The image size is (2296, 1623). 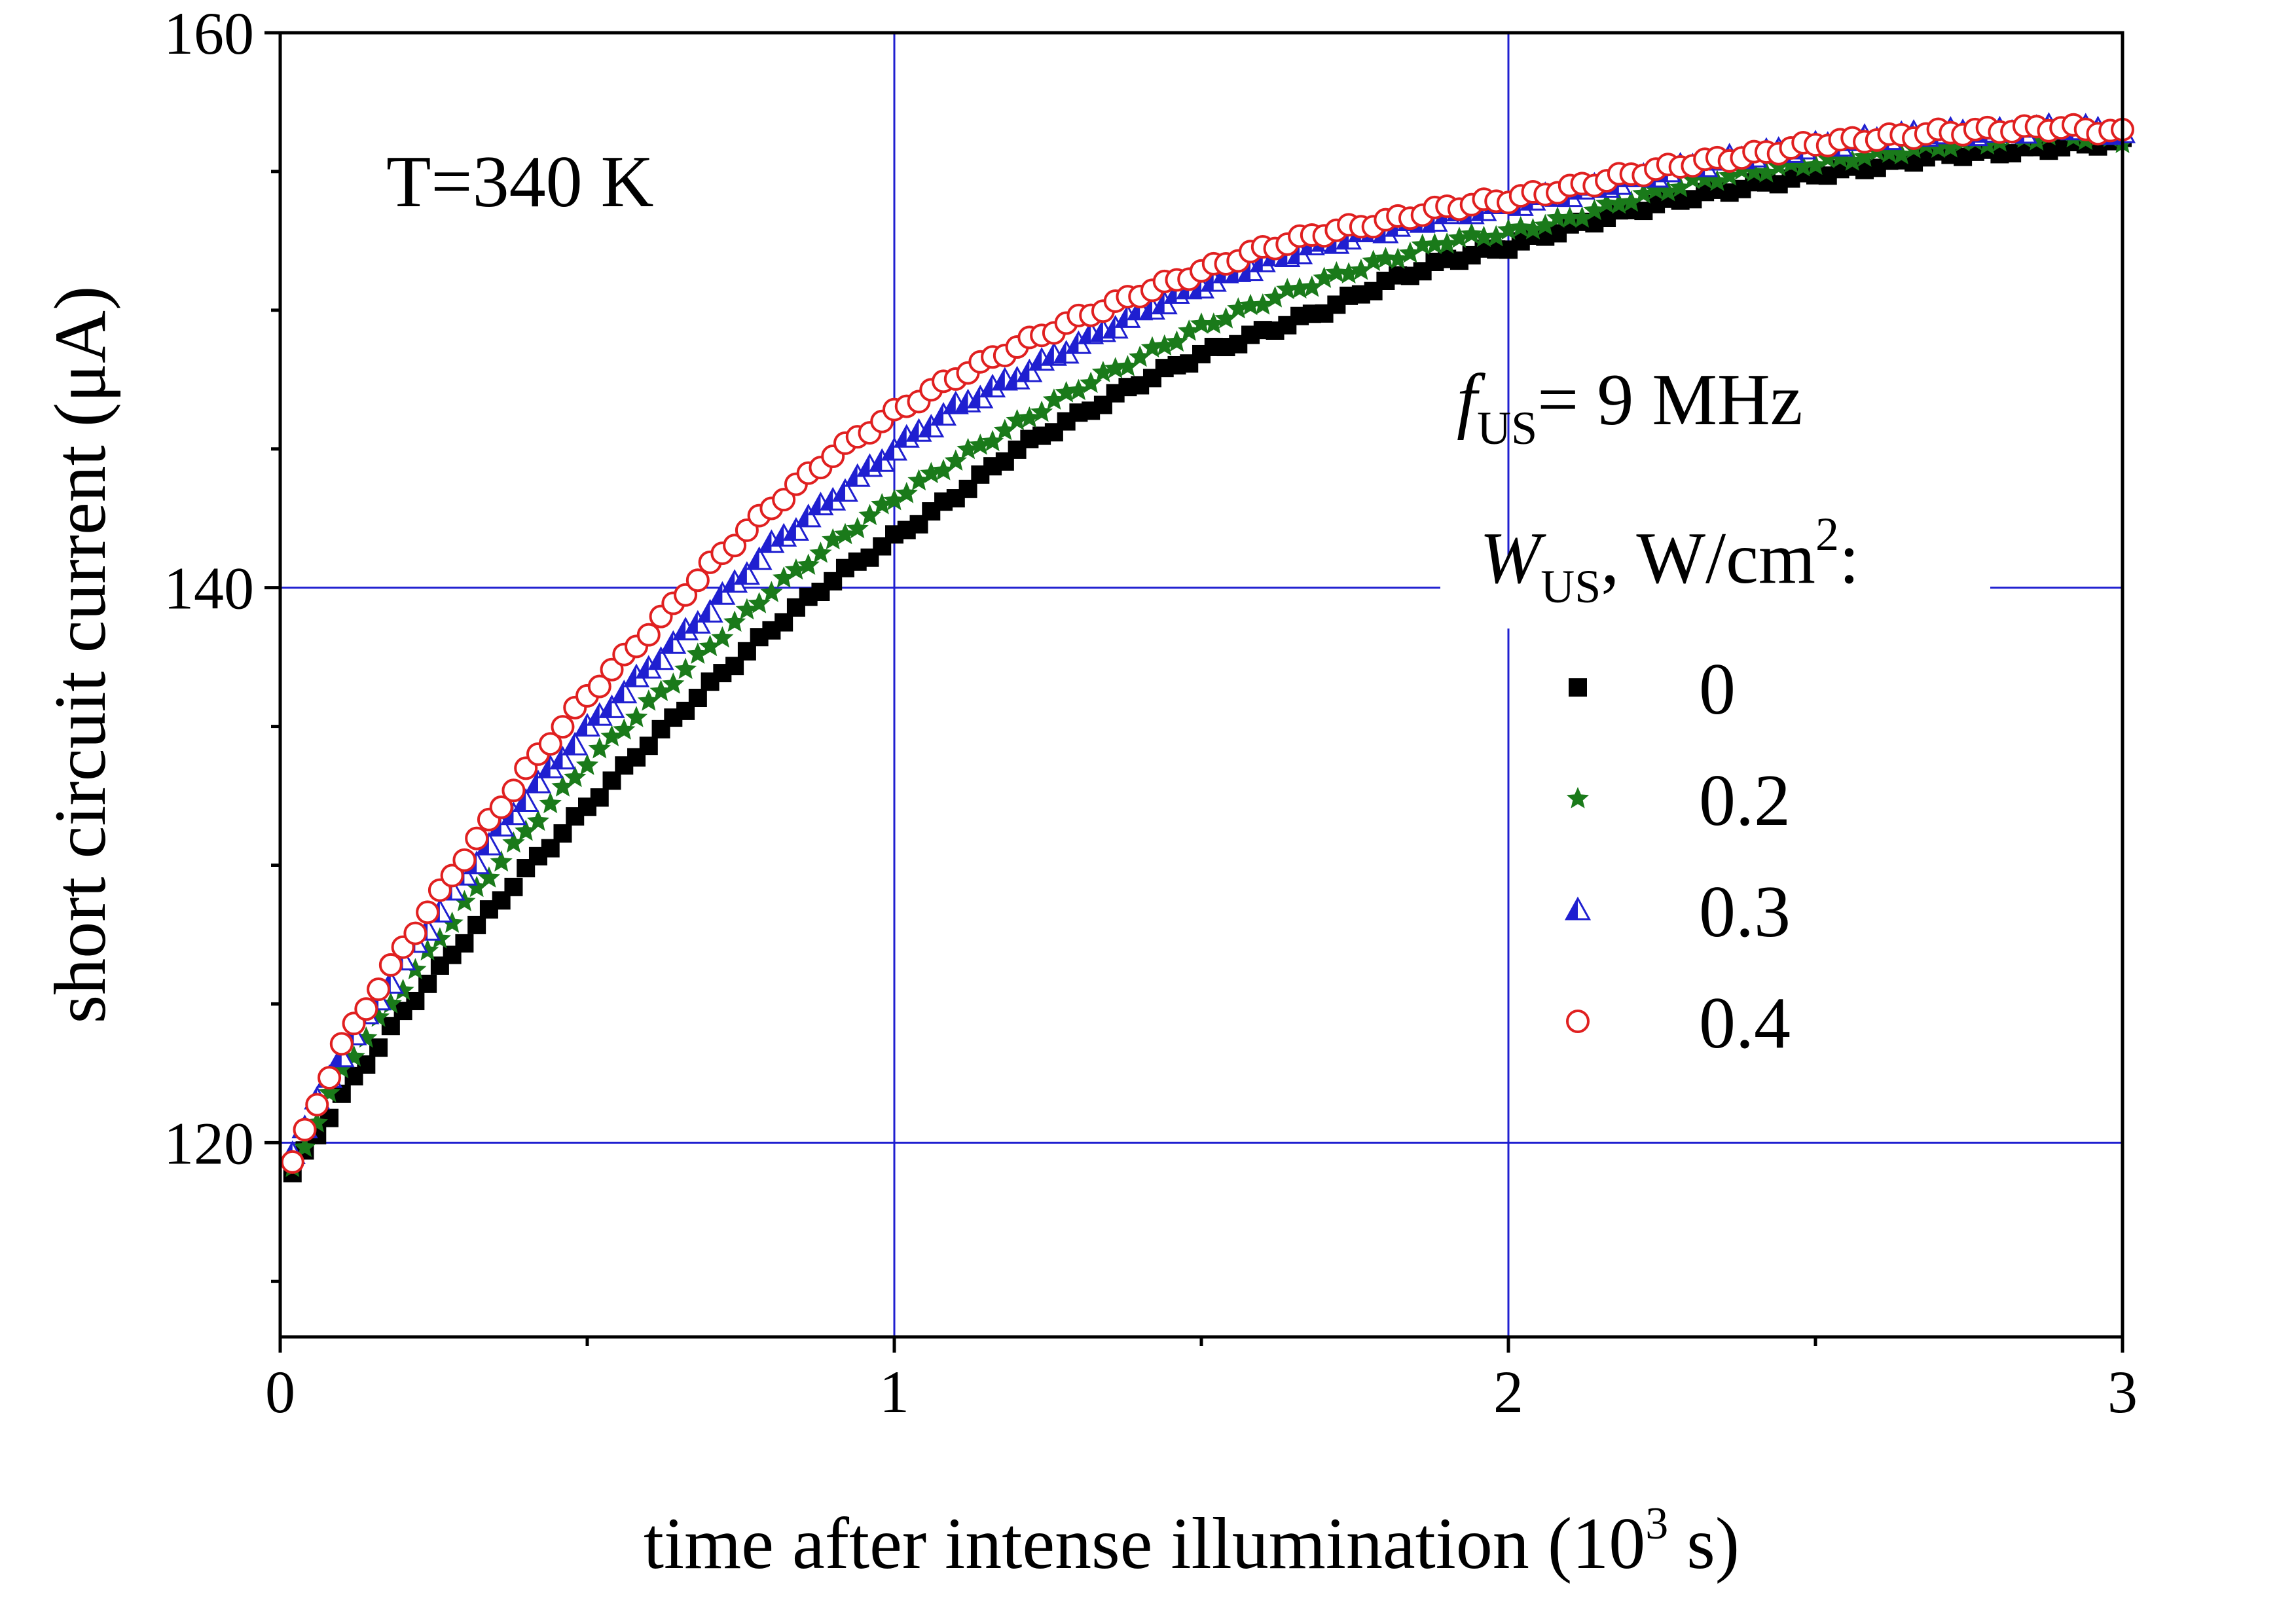 I want to click on x-axis-label-main: time after intense illumination (10, so click(x=1144, y=1543).